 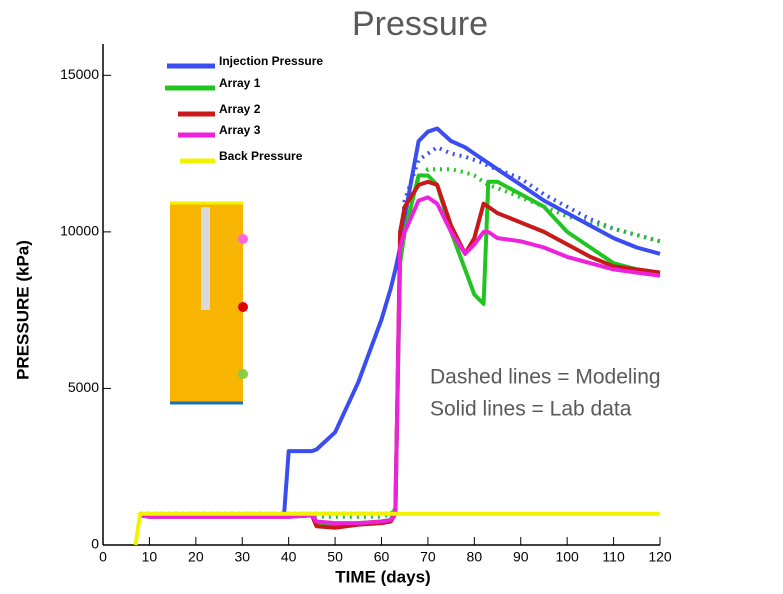 I want to click on legend-label: Injection Pressure, so click(x=271, y=61).